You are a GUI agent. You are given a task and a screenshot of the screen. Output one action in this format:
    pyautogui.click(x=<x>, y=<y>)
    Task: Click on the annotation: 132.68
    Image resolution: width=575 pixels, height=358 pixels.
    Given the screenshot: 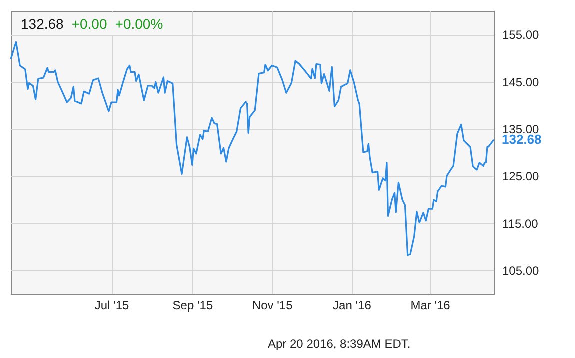 What is the action you would take?
    pyautogui.click(x=42, y=24)
    